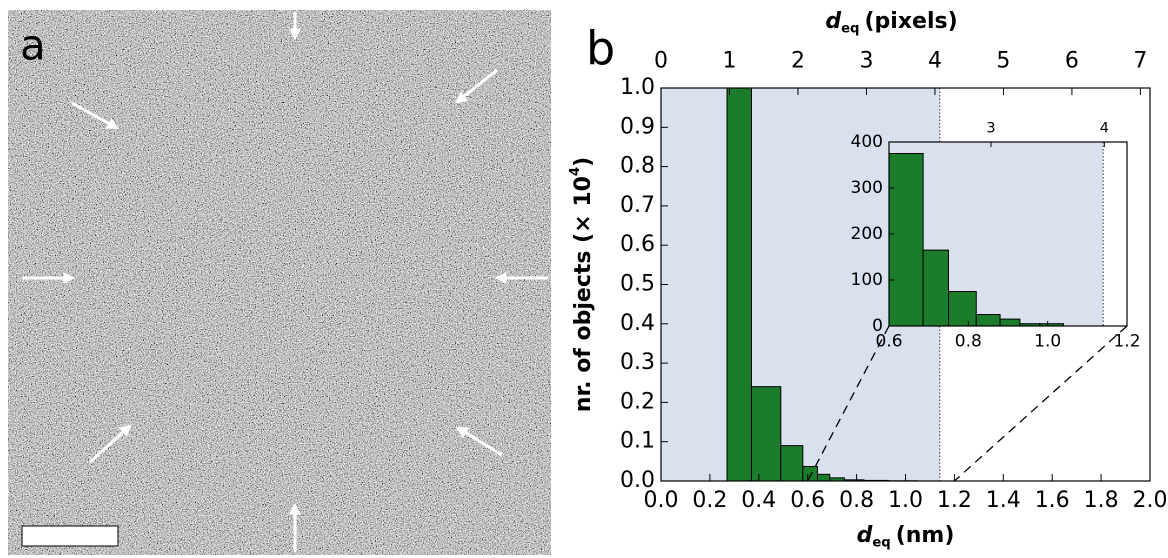  Describe the element at coordinates (637, 166) in the screenshot. I see `y-tick-label: 0.8` at that location.